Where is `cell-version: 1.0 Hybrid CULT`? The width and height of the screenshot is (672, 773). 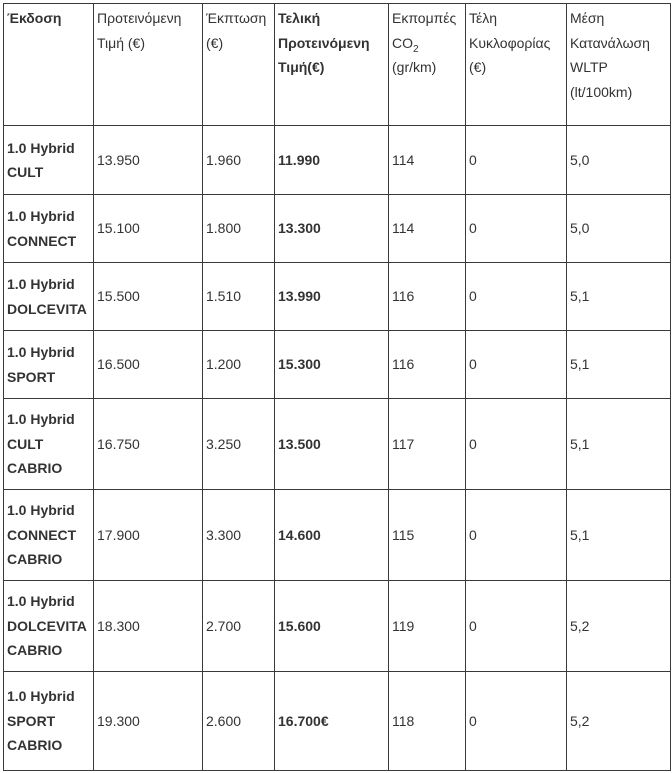 cell-version: 1.0 Hybrid CULT is located at coordinates (48, 160).